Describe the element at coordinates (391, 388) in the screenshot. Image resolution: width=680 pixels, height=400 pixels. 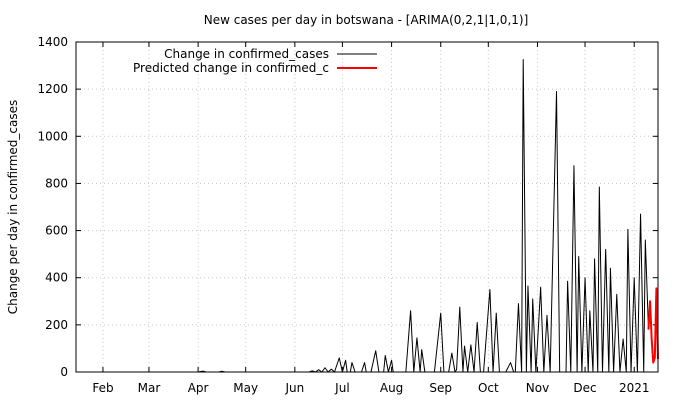
I see `x-tick-label: Aug` at that location.